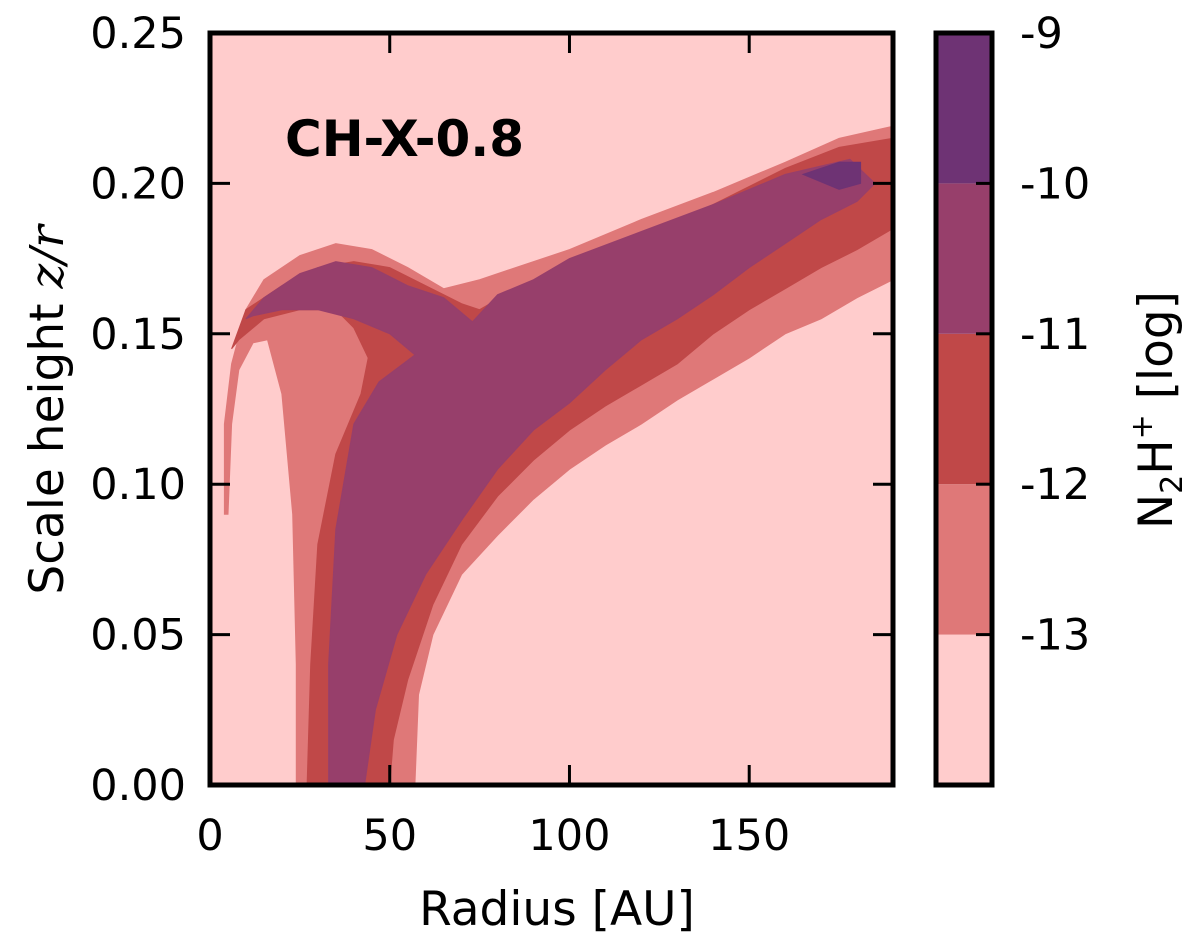 Image resolution: width=1200 pixels, height=942 pixels. I want to click on colorbar-label-n: N, so click(1156, 511).